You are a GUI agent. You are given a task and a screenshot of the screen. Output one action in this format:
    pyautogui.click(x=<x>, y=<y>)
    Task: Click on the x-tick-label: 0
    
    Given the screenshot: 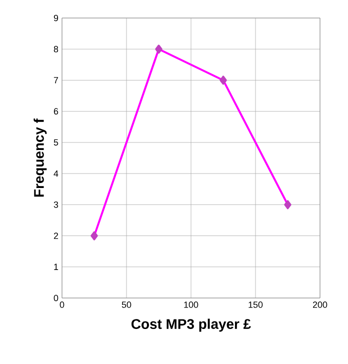 What is the action you would take?
    pyautogui.click(x=62, y=305)
    